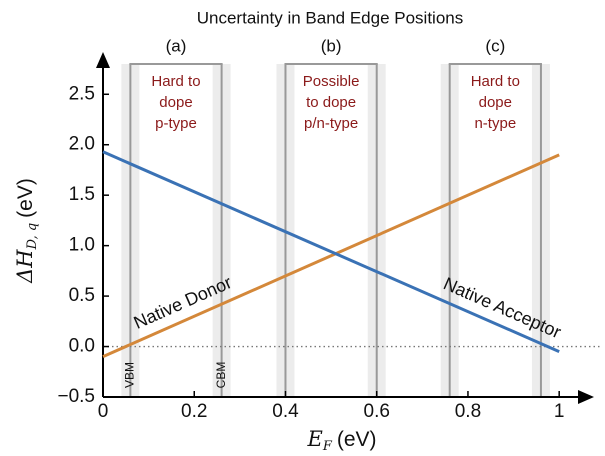 The width and height of the screenshot is (605, 456). What do you see at coordinates (468, 411) in the screenshot?
I see `x-tick-label: 0.8` at bounding box center [468, 411].